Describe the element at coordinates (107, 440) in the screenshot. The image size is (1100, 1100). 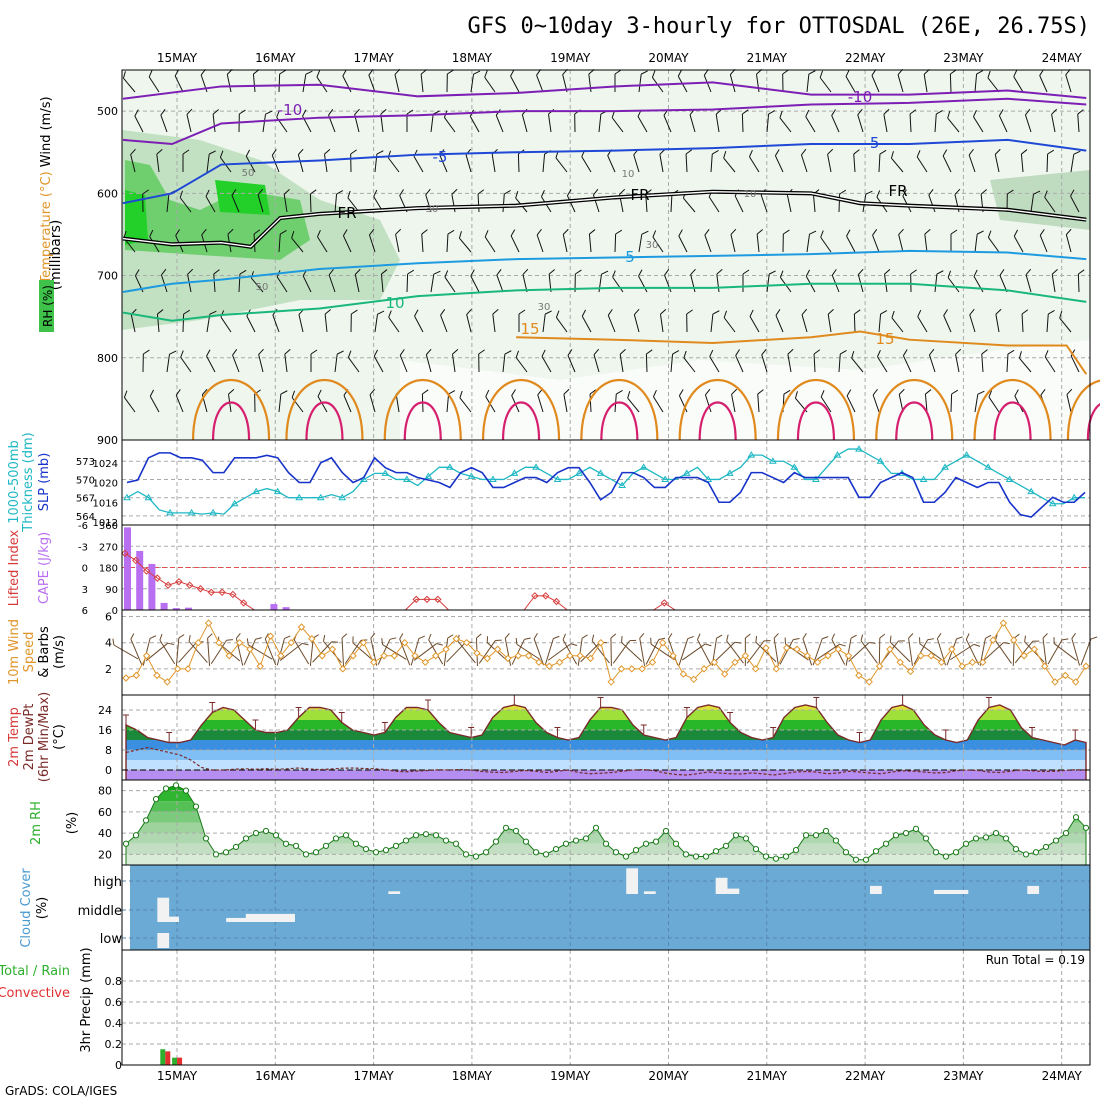
I see `y-tick-label: 900` at that location.